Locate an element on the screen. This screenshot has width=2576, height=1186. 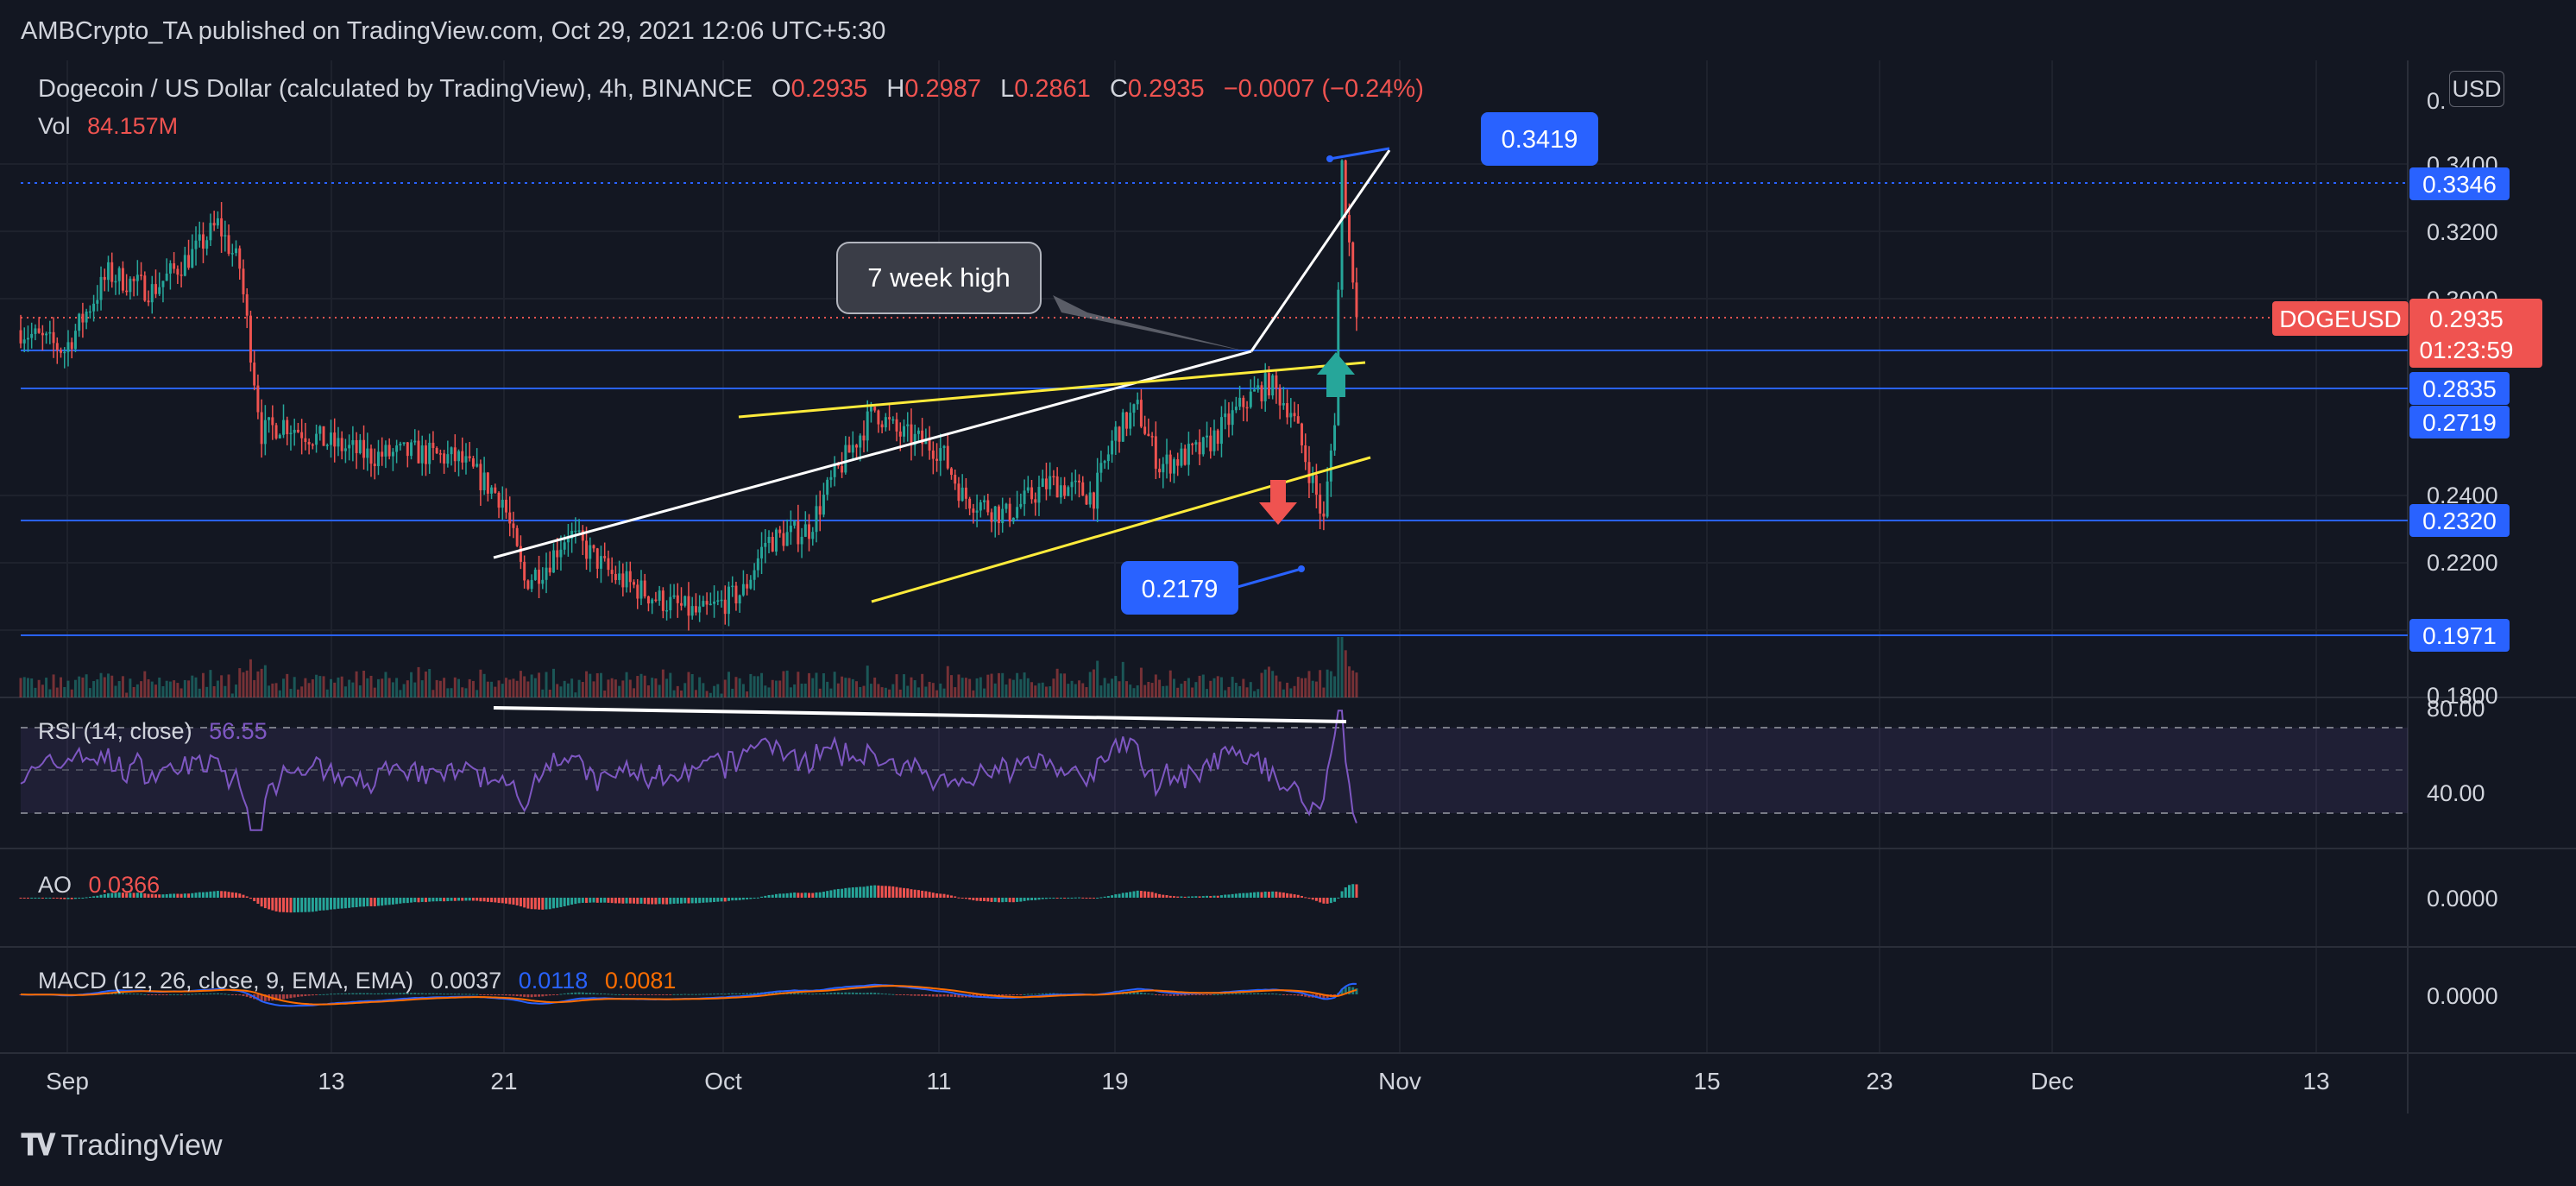
ao-label: AO is located at coordinates (55, 885).